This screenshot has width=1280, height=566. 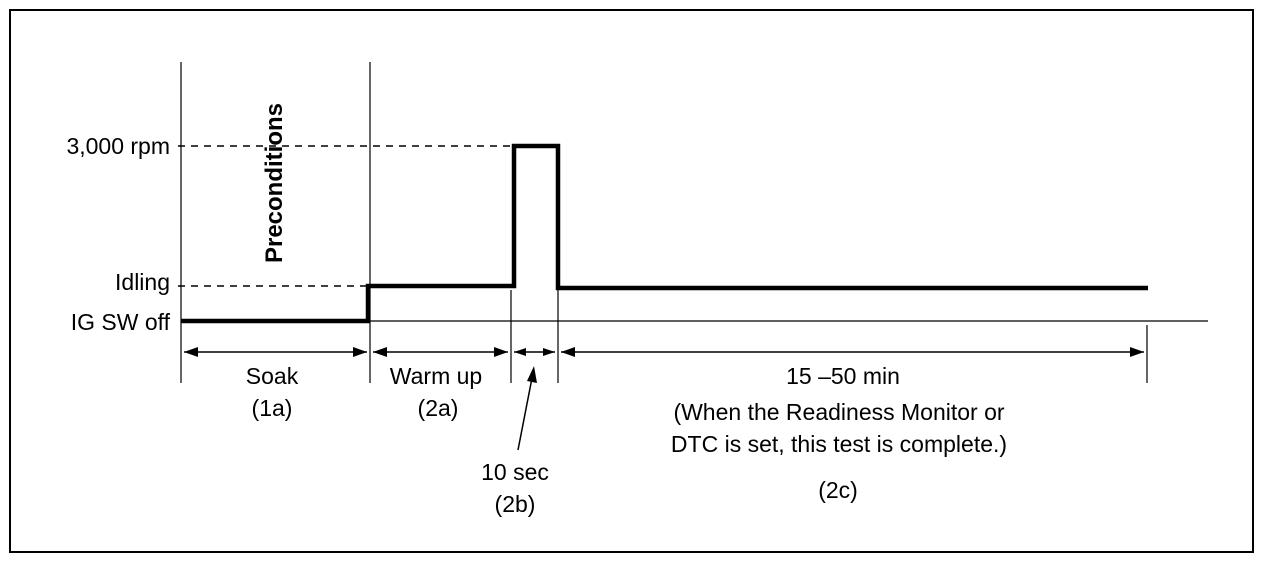 What do you see at coordinates (118, 146) in the screenshot?
I see `level-label-3000rpm: 3,000 rpm` at bounding box center [118, 146].